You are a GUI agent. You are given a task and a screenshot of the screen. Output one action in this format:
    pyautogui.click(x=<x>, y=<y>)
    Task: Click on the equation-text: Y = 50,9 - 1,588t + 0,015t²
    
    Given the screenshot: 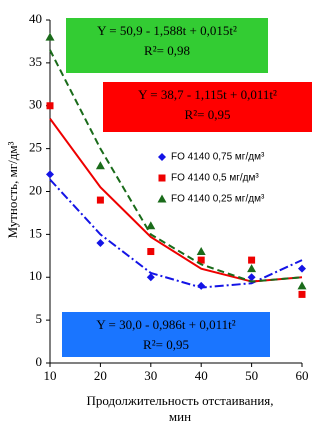 What is the action you would take?
    pyautogui.click(x=167, y=30)
    